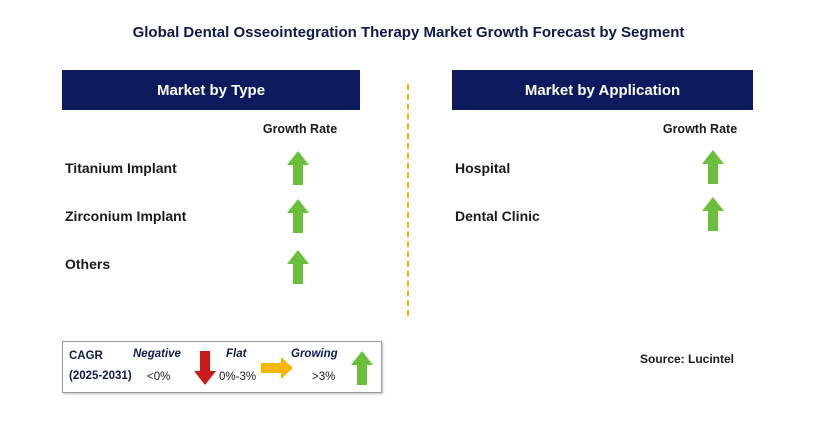 This screenshot has height=443, width=817. What do you see at coordinates (88, 264) in the screenshot?
I see `type-row-label-others: Others` at bounding box center [88, 264].